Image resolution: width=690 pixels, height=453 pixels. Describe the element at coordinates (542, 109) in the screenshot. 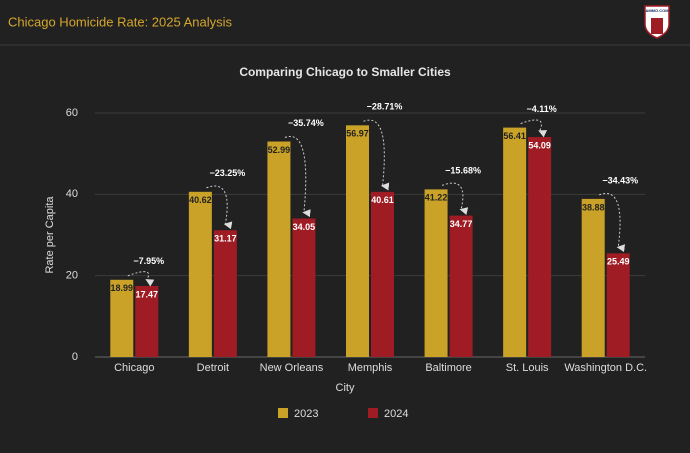

I see `change-annotation: −4.11%` at that location.